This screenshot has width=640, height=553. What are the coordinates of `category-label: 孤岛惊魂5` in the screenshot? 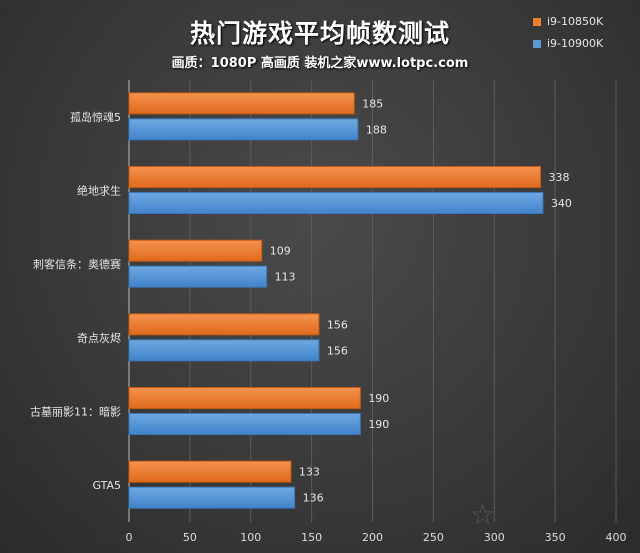 It's located at (95, 117).